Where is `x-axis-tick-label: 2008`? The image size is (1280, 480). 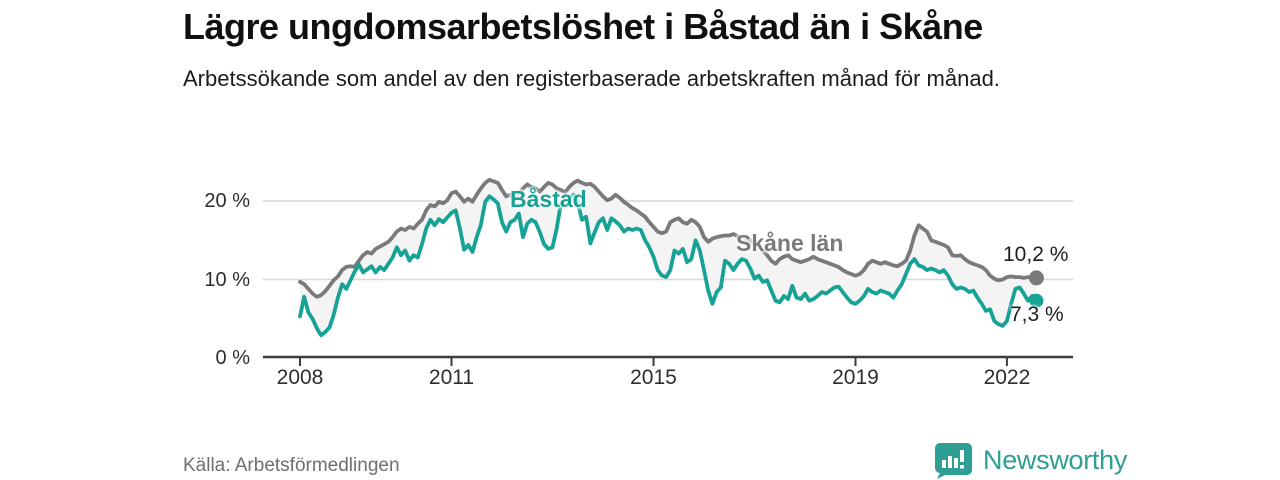 x-axis-tick-label: 2008 is located at coordinates (300, 377).